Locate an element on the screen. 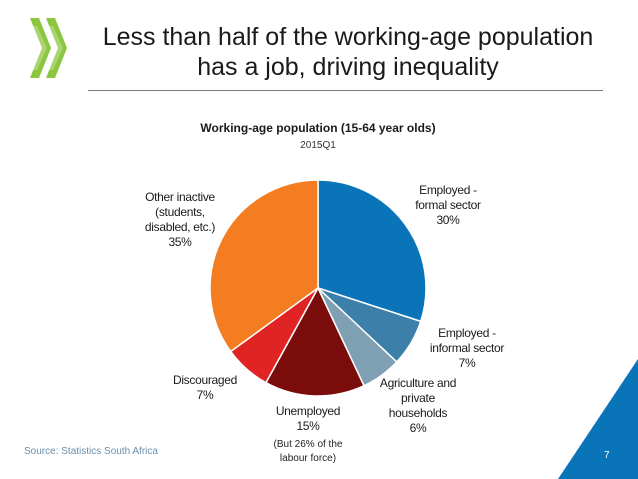 The width and height of the screenshot is (638, 479). unemployment-note: (But 26% of the labour force) is located at coordinates (308, 451).